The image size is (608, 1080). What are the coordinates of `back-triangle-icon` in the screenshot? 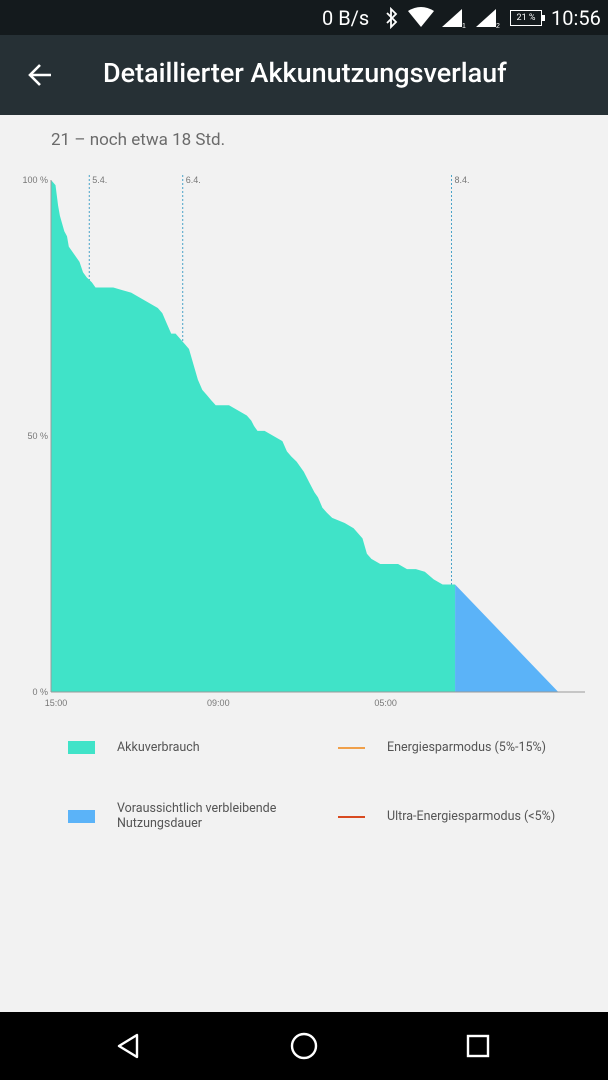 It's located at (128, 1046).